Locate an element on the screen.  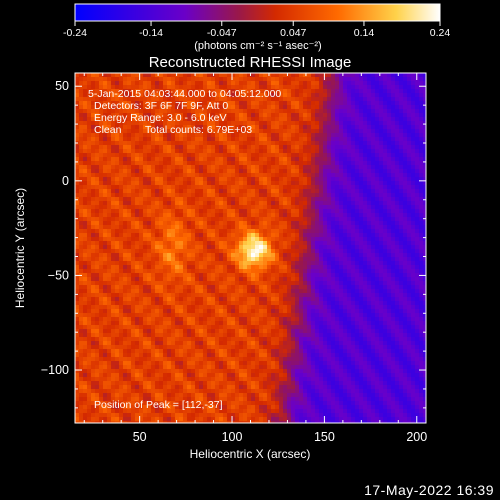
chart-title: Reconstructed RHESSI Image is located at coordinates (250, 62).